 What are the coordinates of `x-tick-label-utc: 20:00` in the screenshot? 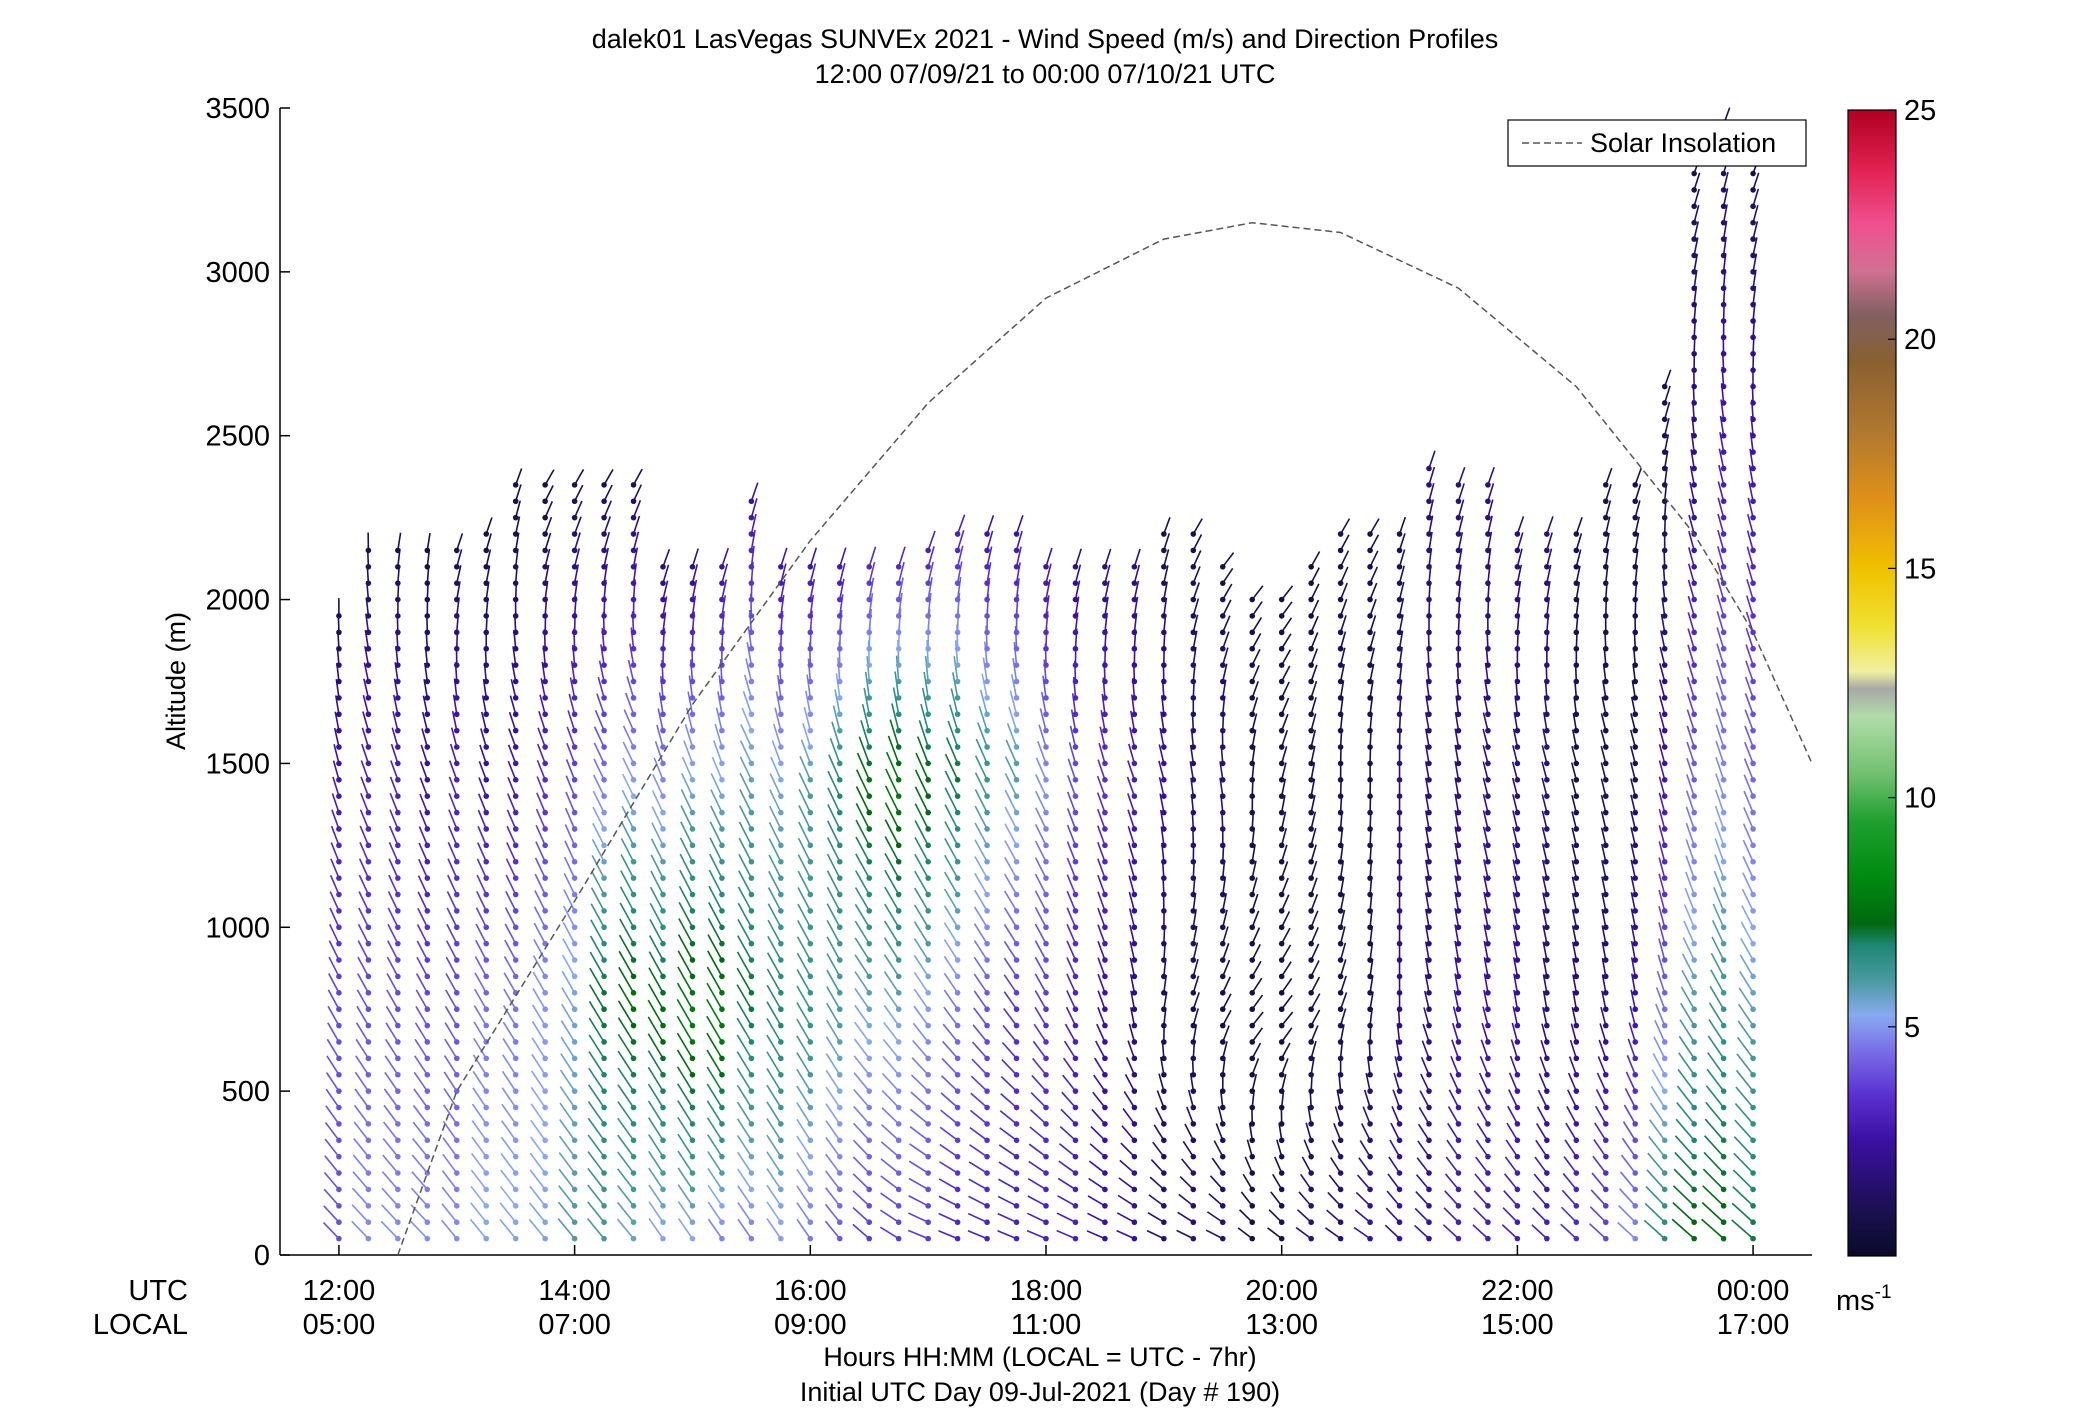 It's located at (1281, 1291).